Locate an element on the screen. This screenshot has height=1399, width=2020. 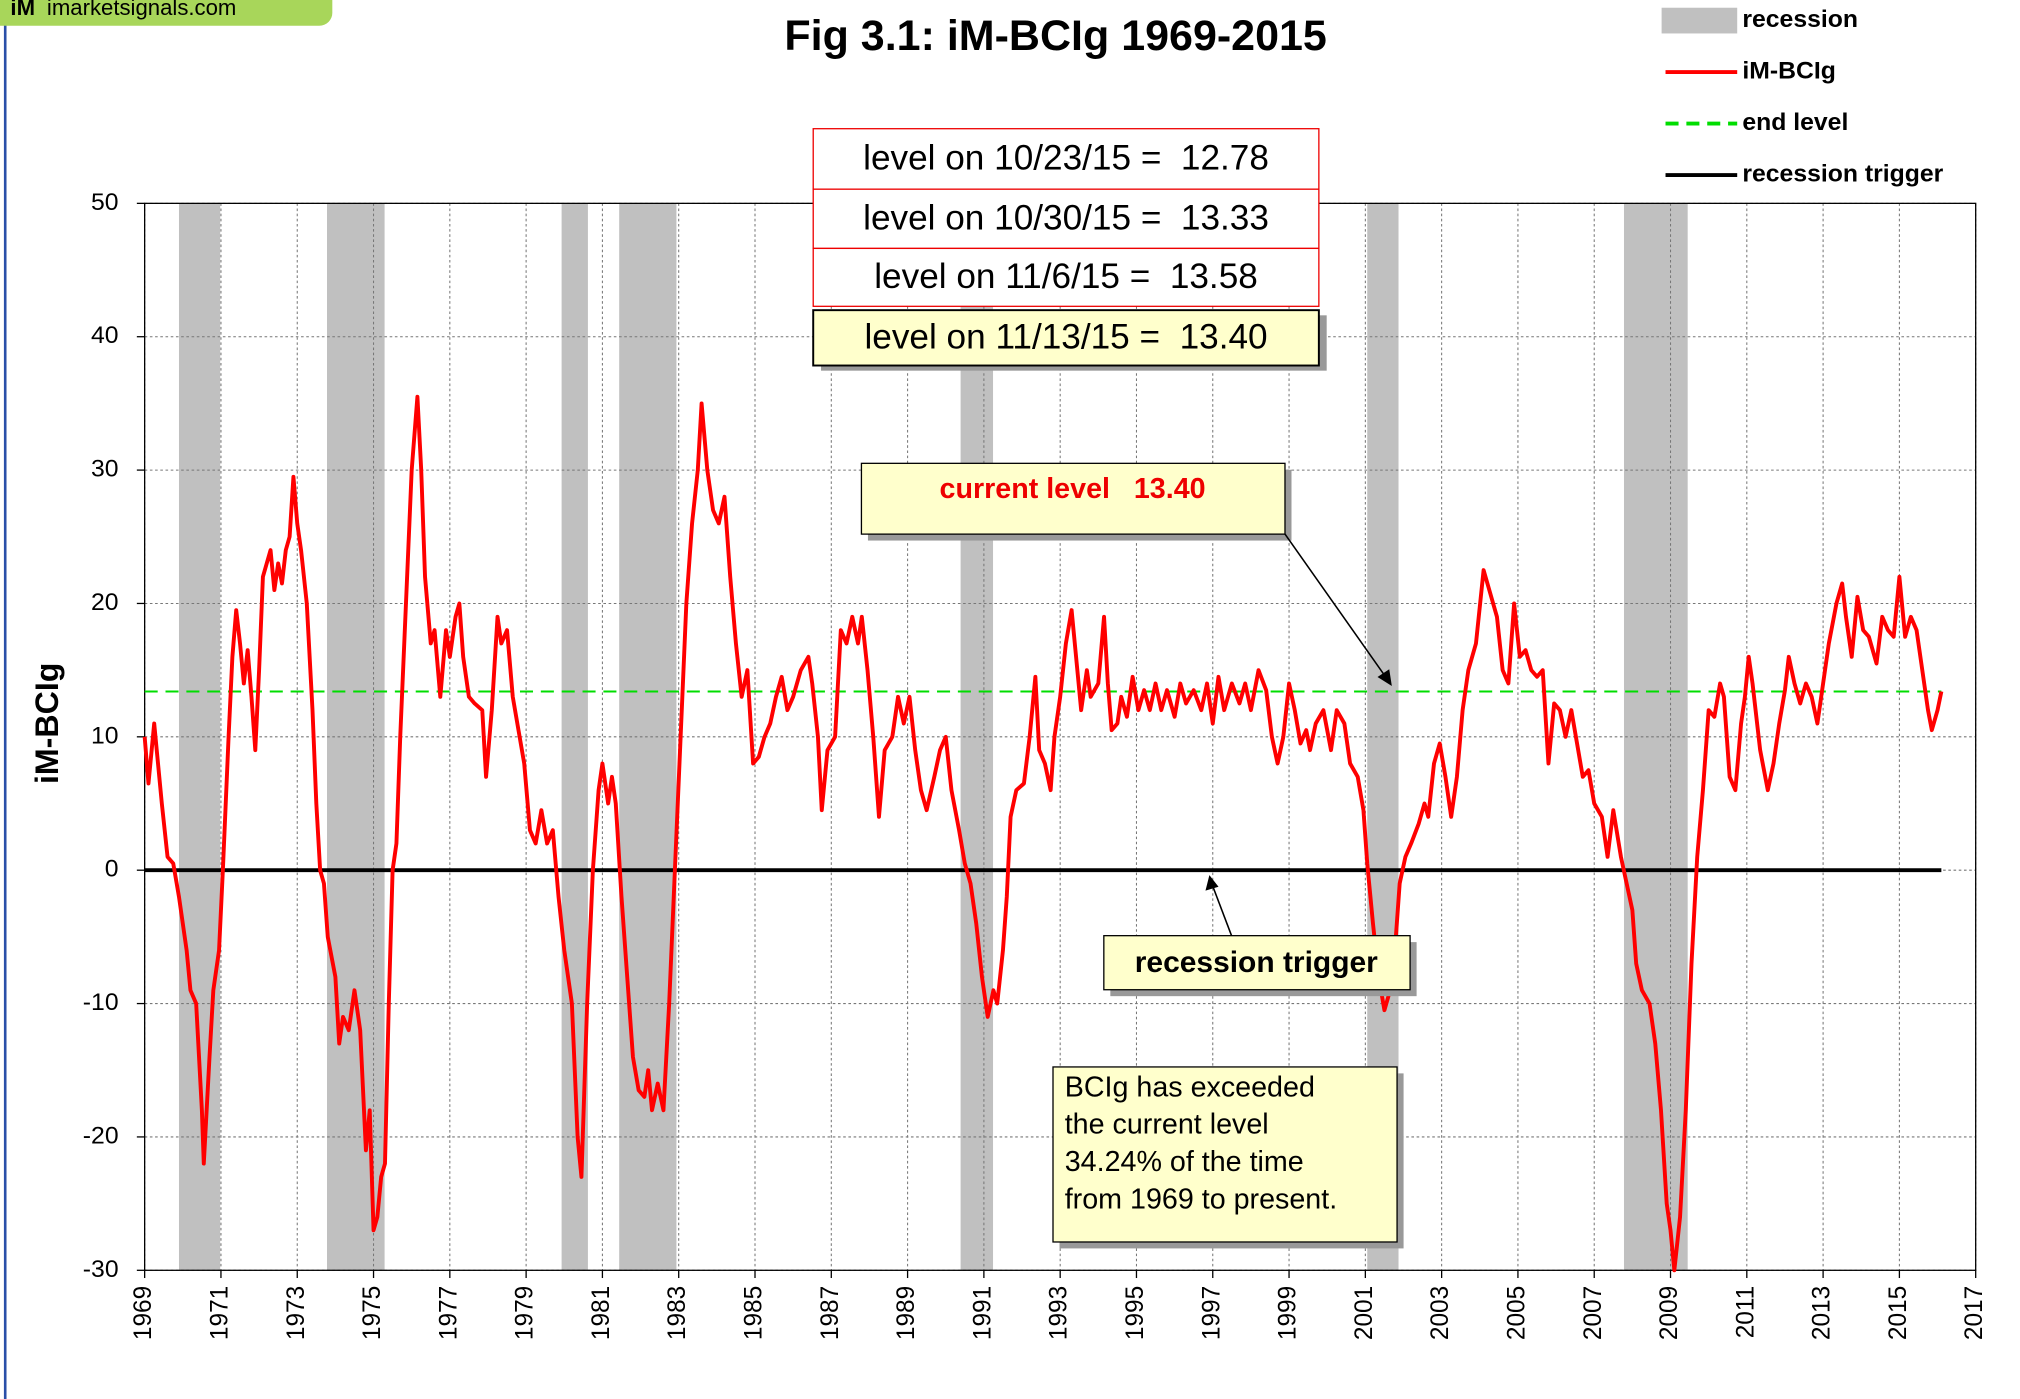
exceed-box is located at coordinates (1225, 1154).